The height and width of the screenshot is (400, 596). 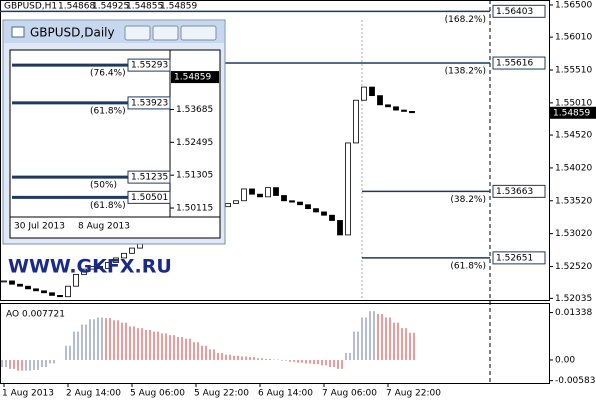 What do you see at coordinates (573, 299) in the screenshot?
I see `y-tick-label: 1.52035` at bounding box center [573, 299].